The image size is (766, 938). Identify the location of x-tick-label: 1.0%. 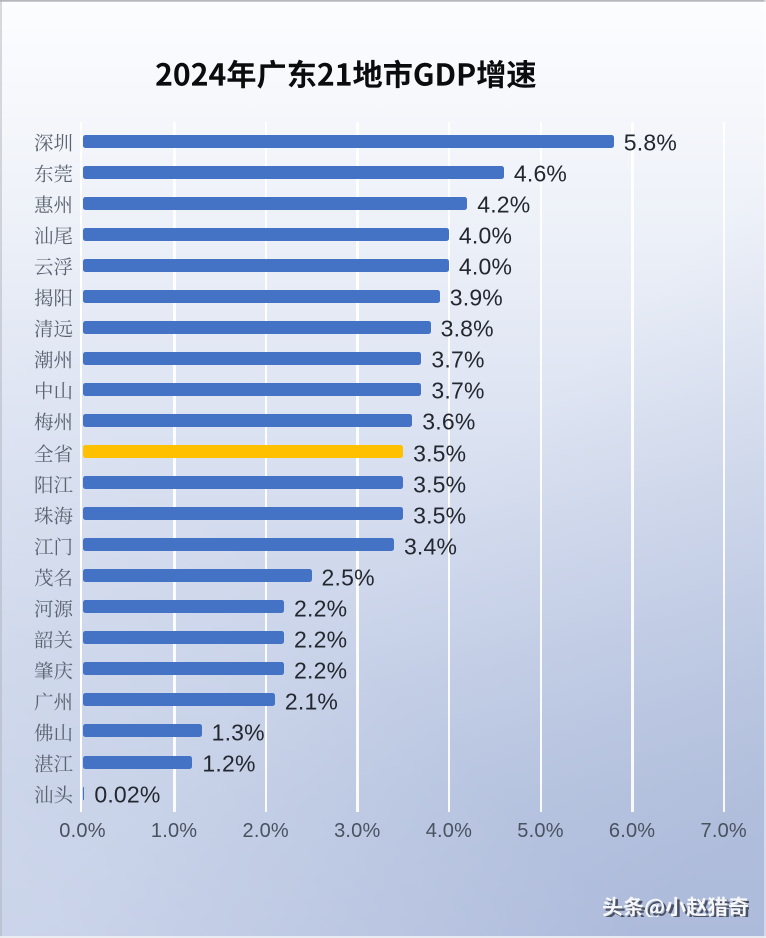
(174, 830).